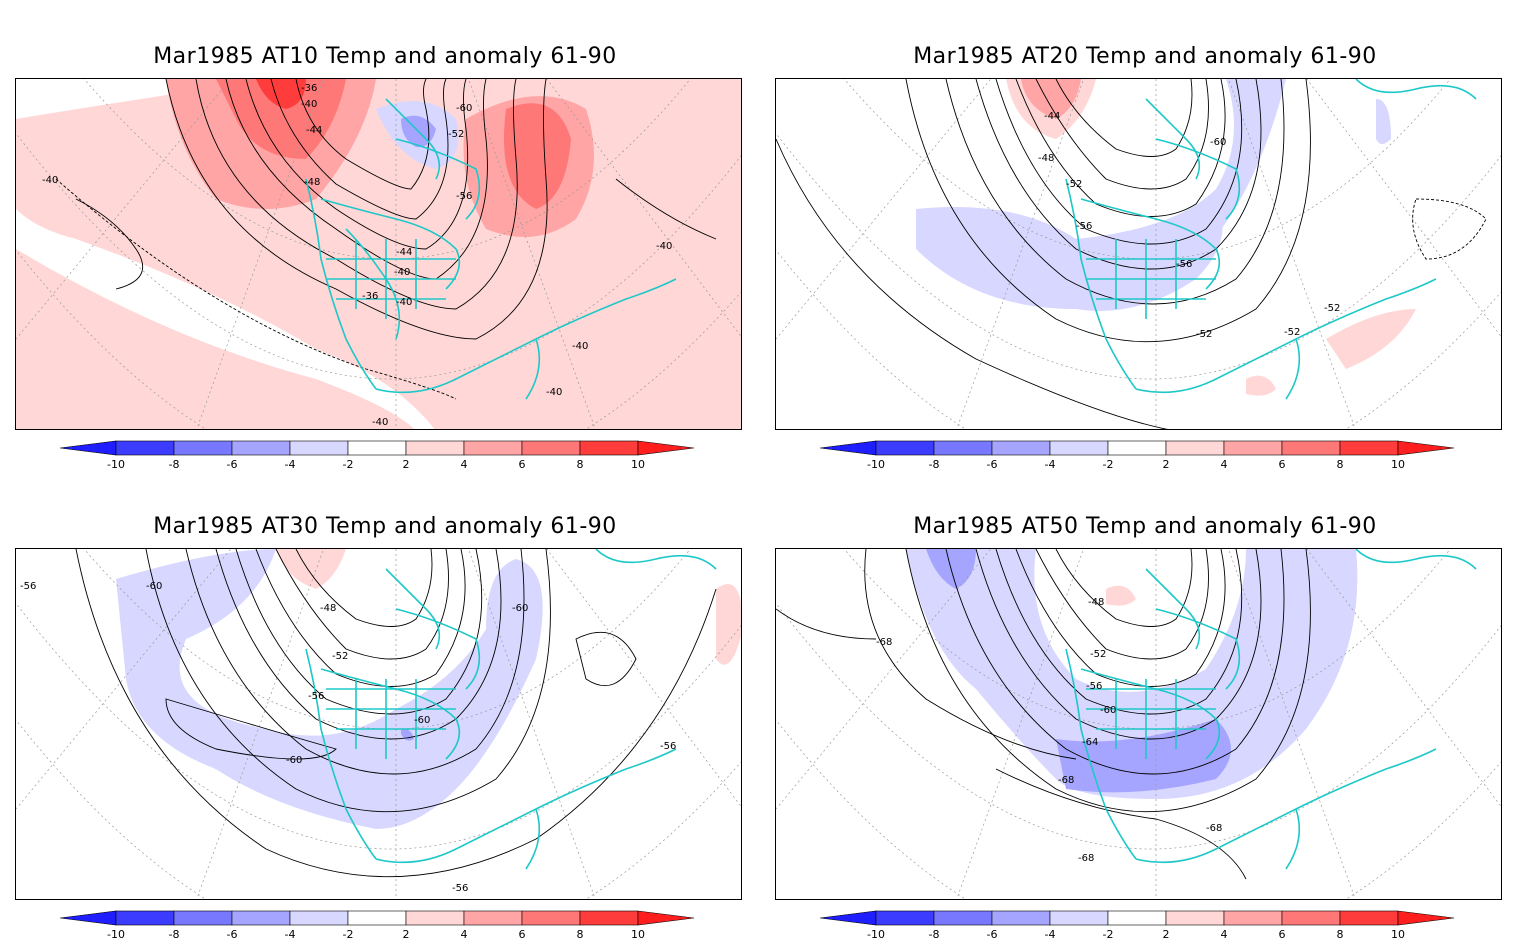 The image size is (1520, 944). Describe the element at coordinates (522, 464) in the screenshot. I see `colorbar-tick-label: 6` at that location.